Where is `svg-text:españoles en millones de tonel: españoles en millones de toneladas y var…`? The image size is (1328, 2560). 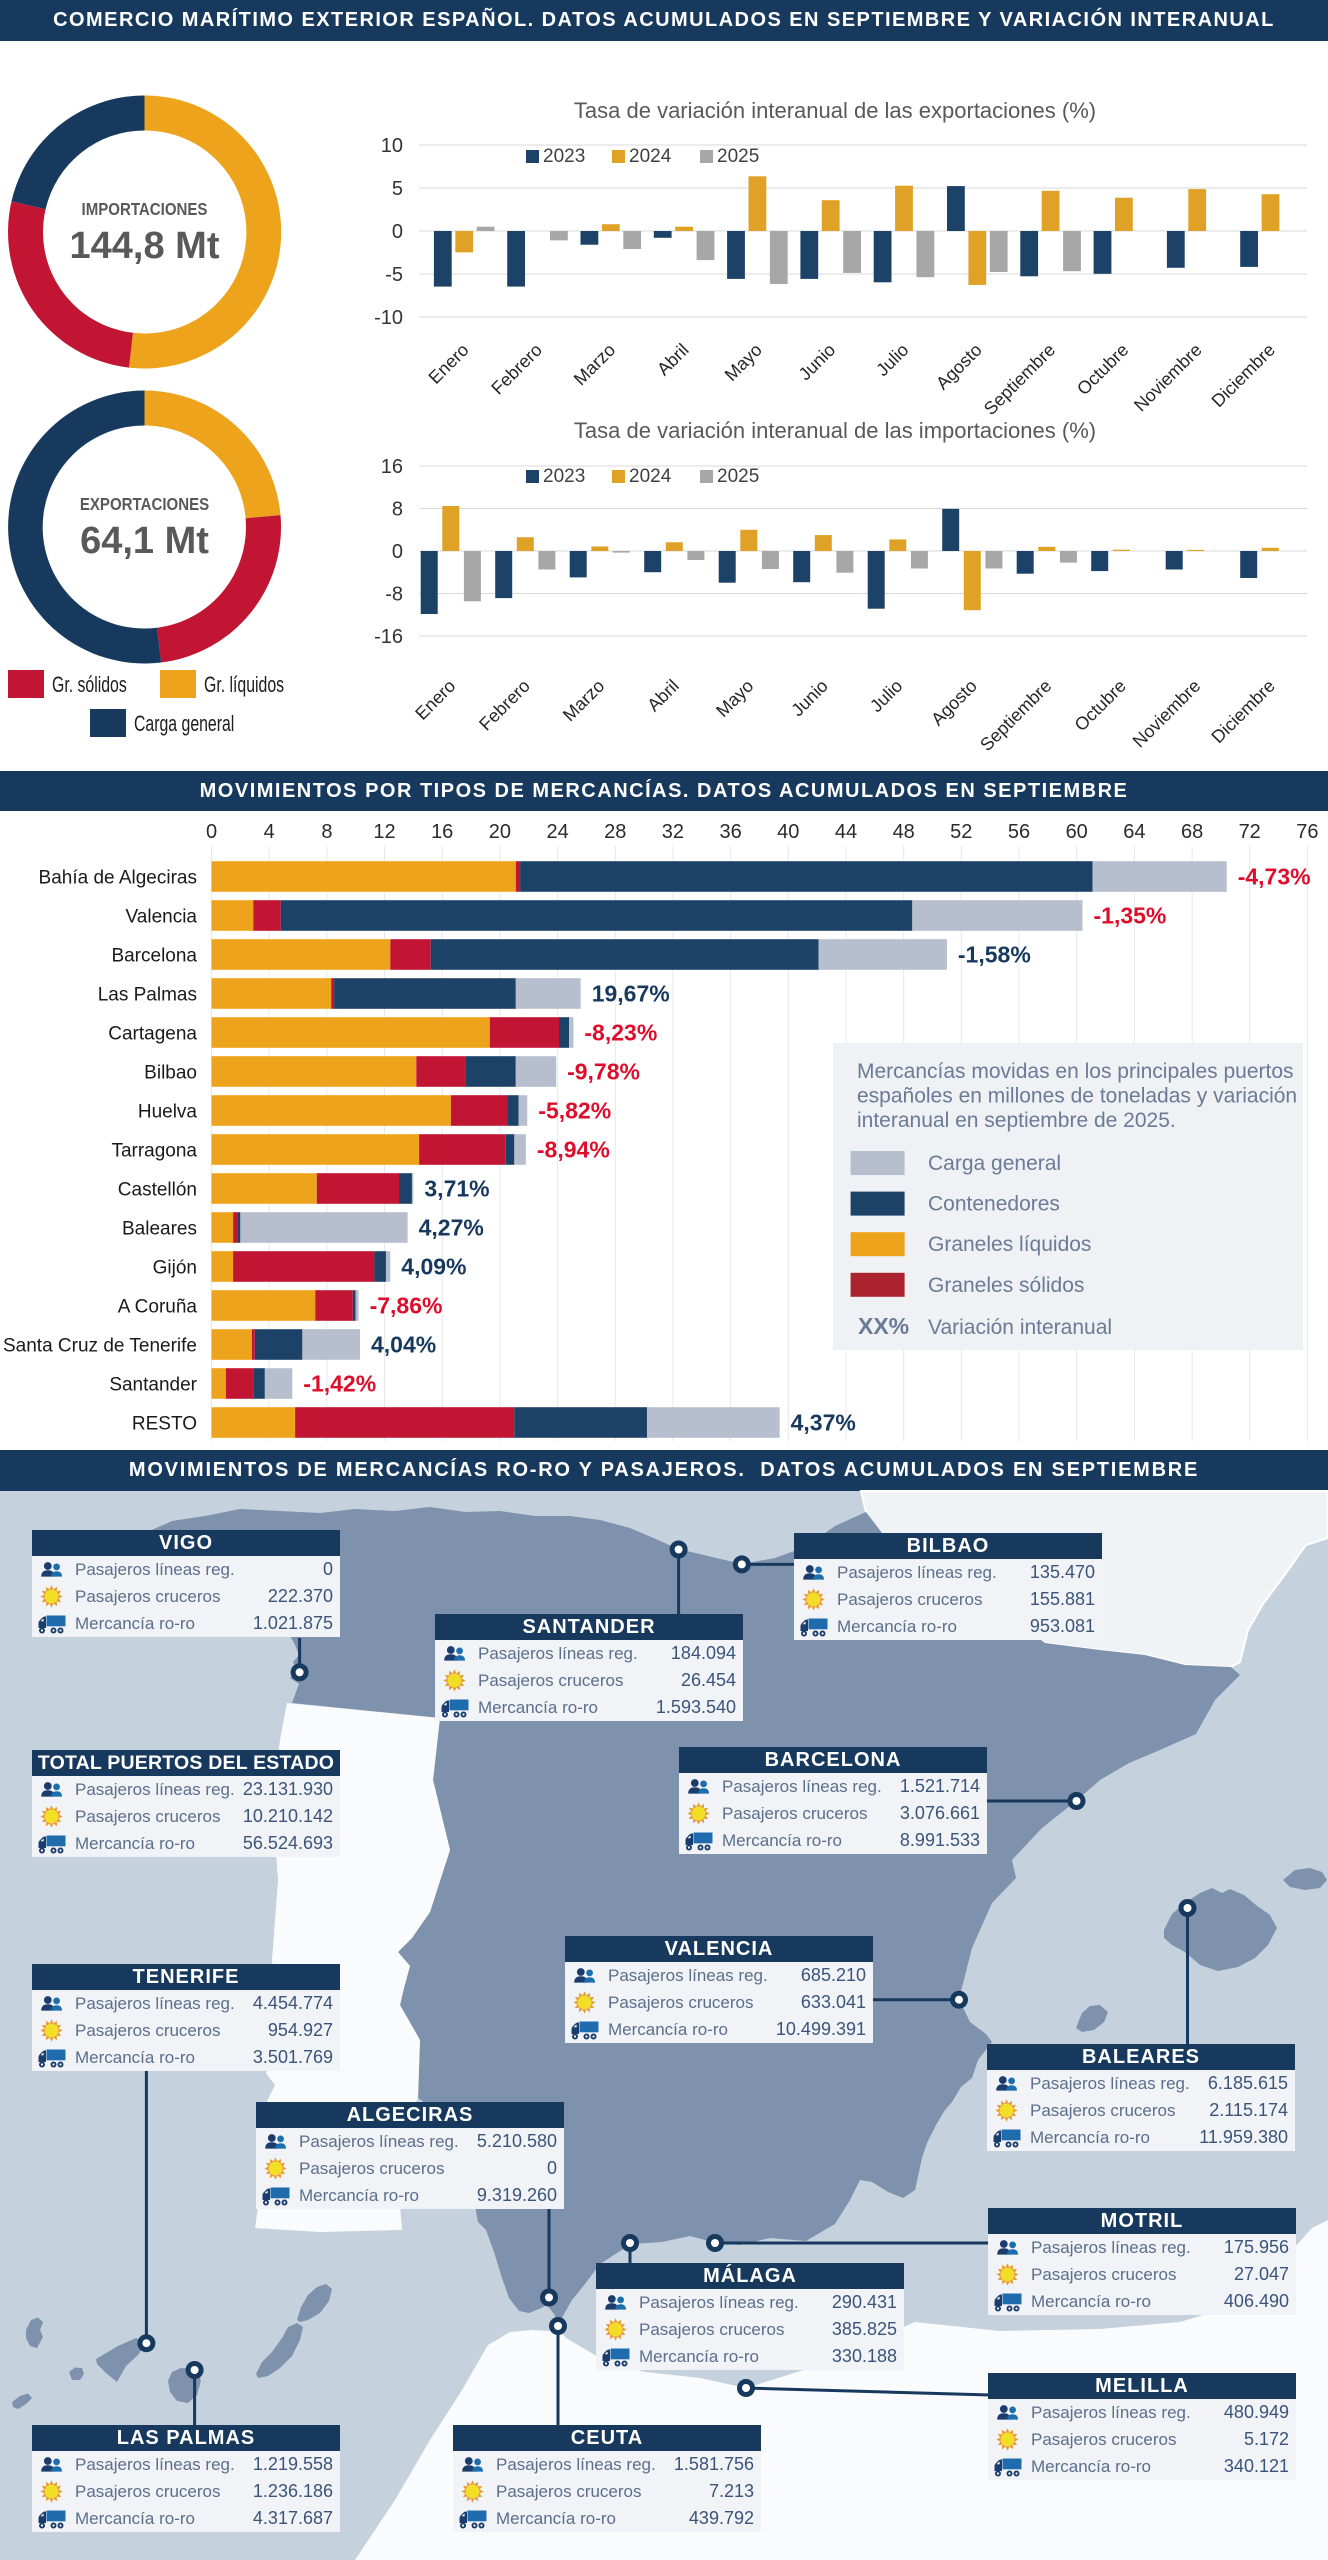
svg-text:españoles en millones de tonel: españoles en millones de toneladas y var… is located at coordinates (1077, 1096).